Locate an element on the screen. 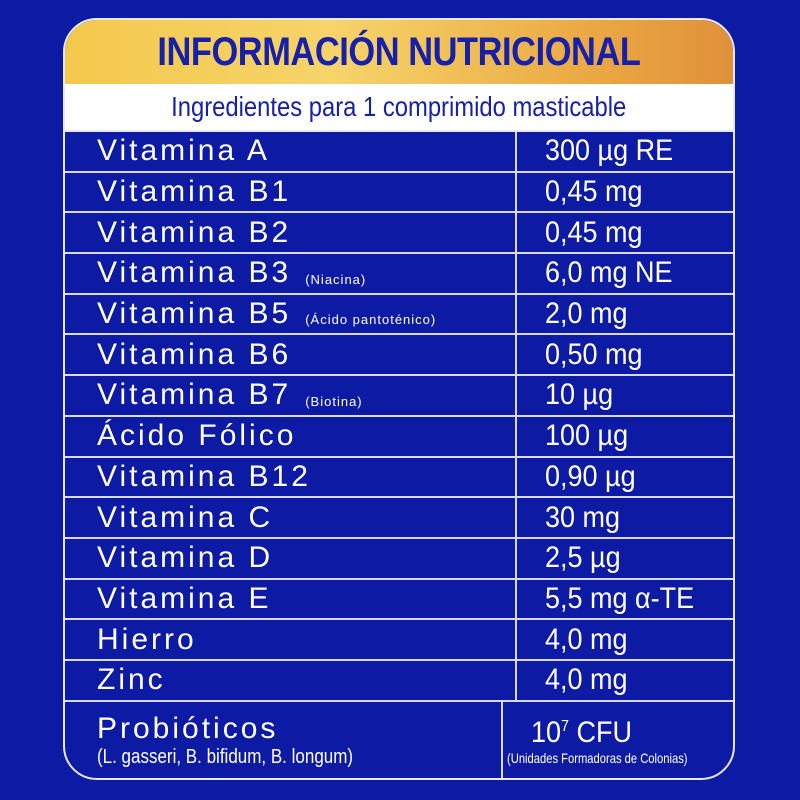 This screenshot has width=800, height=800. amount-cell: 2,0 mg is located at coordinates (625, 314).